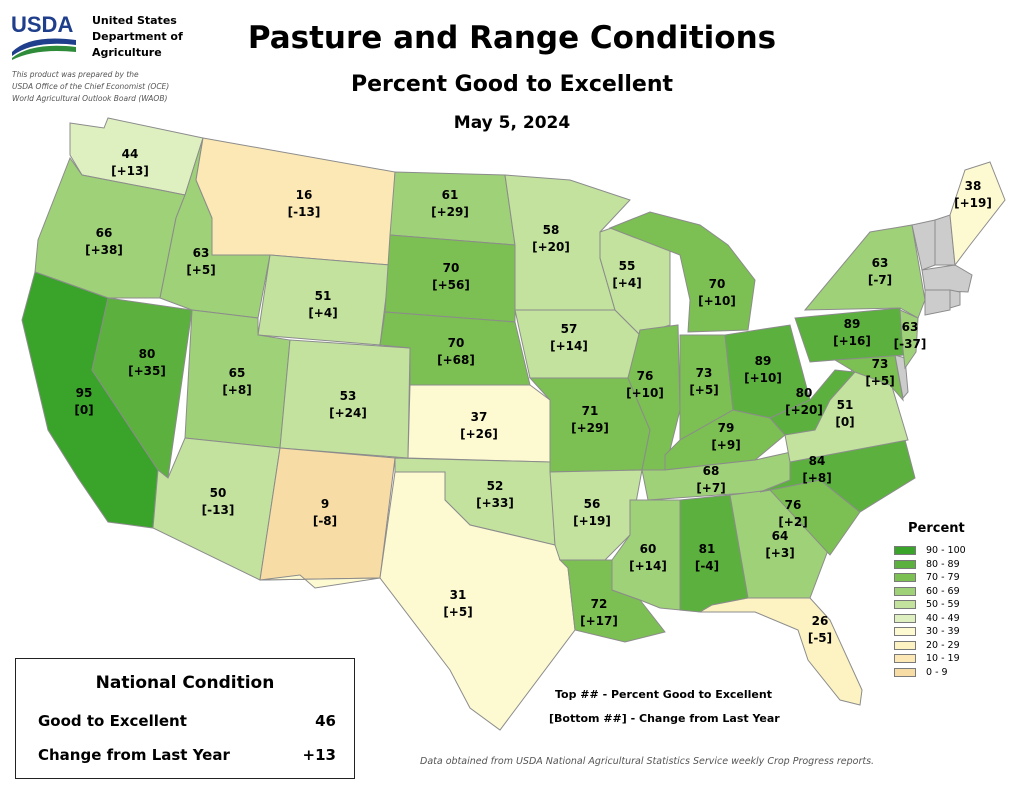  Describe the element at coordinates (943, 564) in the screenshot. I see `legend-label: 80 - 89` at that location.